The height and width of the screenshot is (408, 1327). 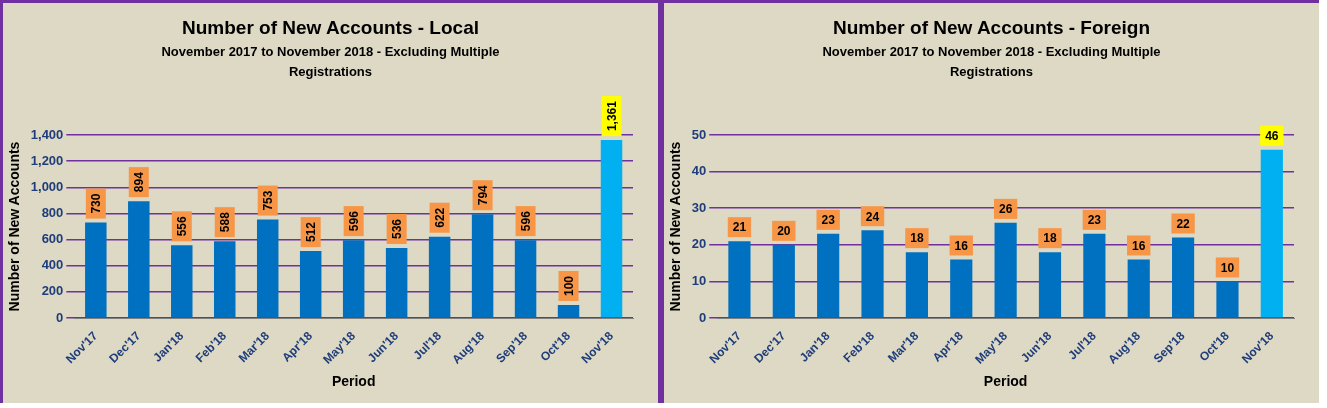 What do you see at coordinates (699, 171) in the screenshot?
I see `y-tick-label: 40` at bounding box center [699, 171].